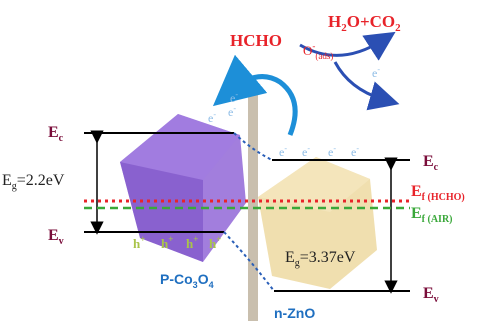 This screenshot has height=326, width=492. What do you see at coordinates (177, 242) in the screenshot?
I see `holes: h+ h+ h+ h+` at bounding box center [177, 242].